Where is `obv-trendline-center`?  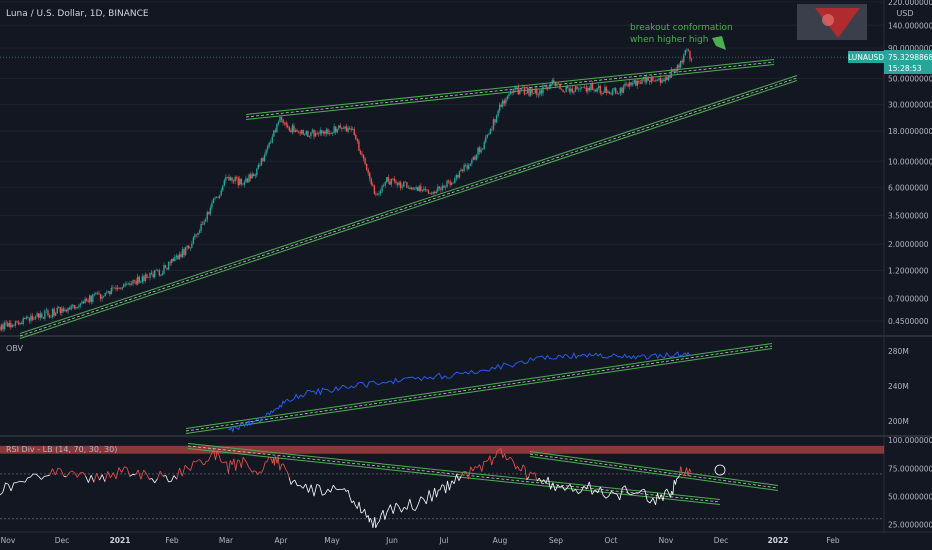
obv-trendline-center is located at coordinates (479, 388).